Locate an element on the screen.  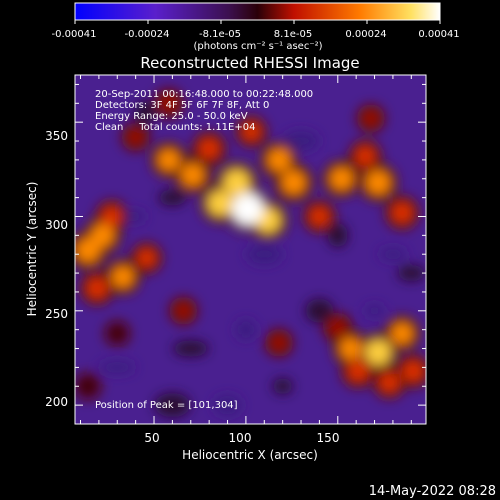
colorbar-gradient is located at coordinates (257, 11).